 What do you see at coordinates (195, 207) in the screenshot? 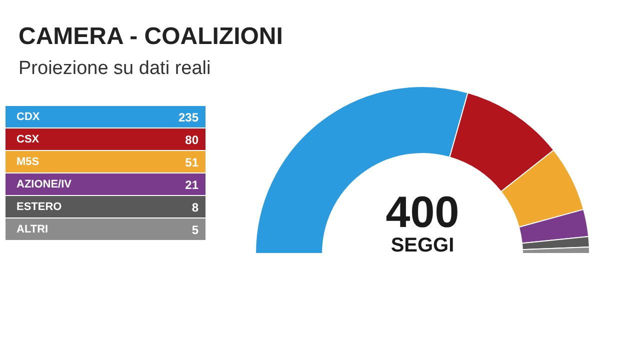
I see `data-label: 8` at bounding box center [195, 207].